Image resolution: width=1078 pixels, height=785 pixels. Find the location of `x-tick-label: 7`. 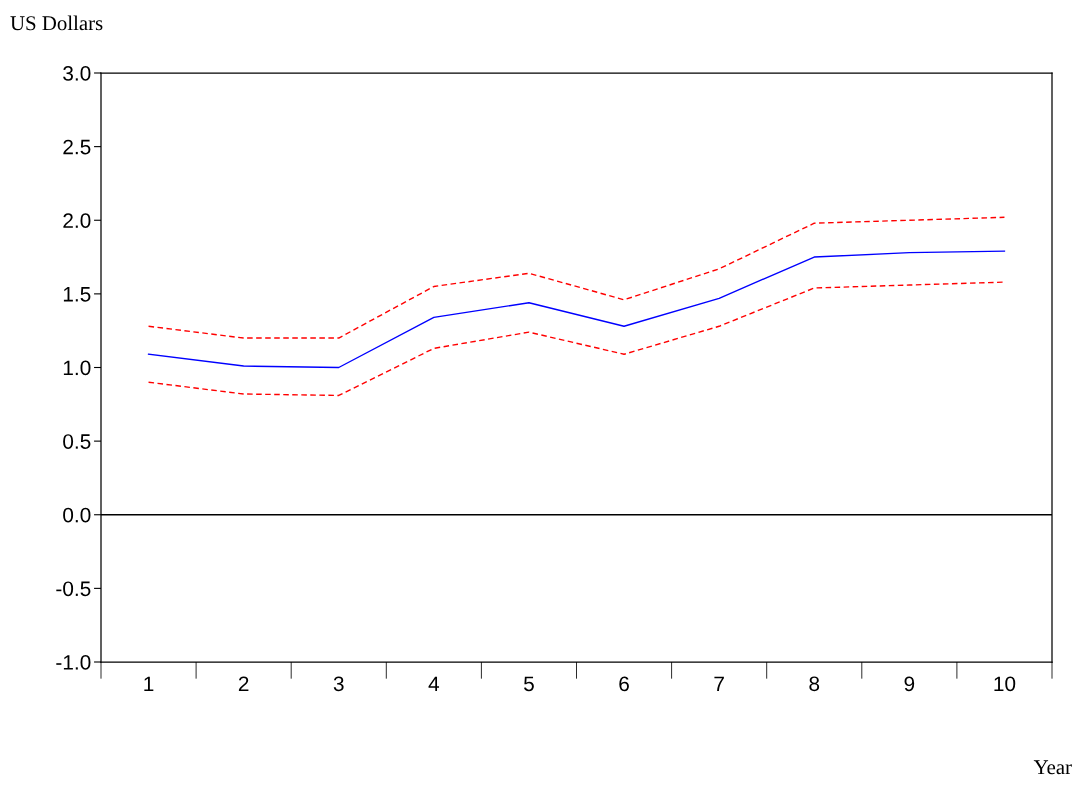

x-tick-label: 7 is located at coordinates (719, 683).